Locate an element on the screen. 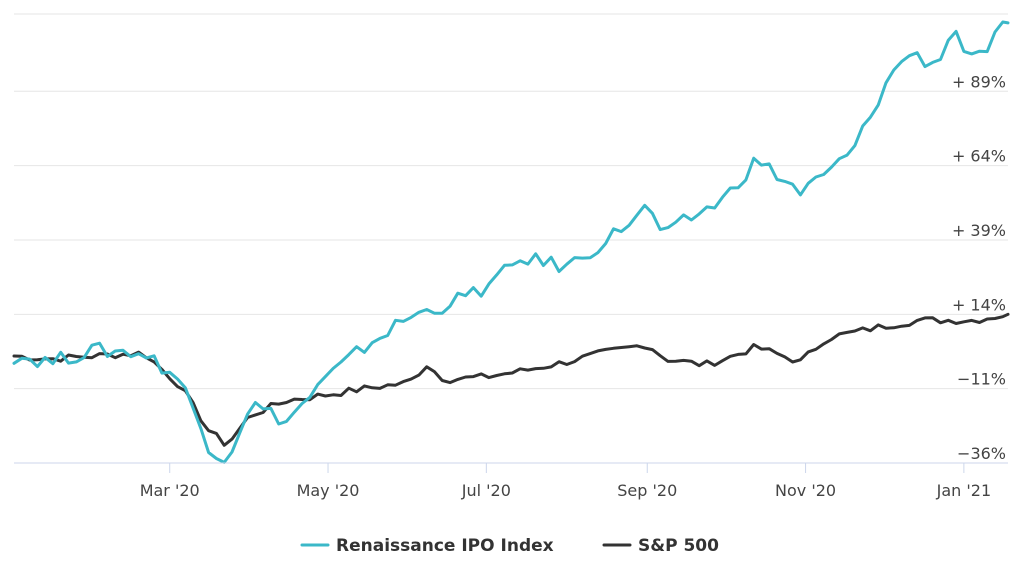  legend: Renaissance IPO Index S&P 500 is located at coordinates (509, 546).